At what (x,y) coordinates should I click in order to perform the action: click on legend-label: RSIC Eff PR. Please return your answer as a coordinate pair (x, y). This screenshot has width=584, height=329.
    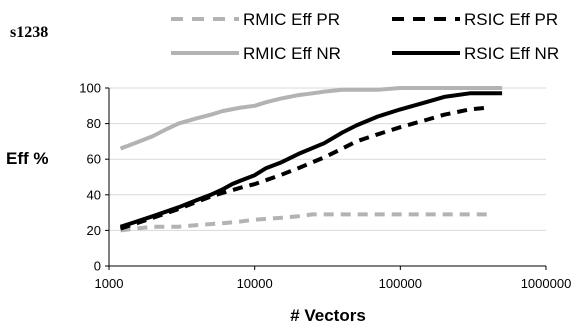
    Looking at the image, I should click on (511, 19).